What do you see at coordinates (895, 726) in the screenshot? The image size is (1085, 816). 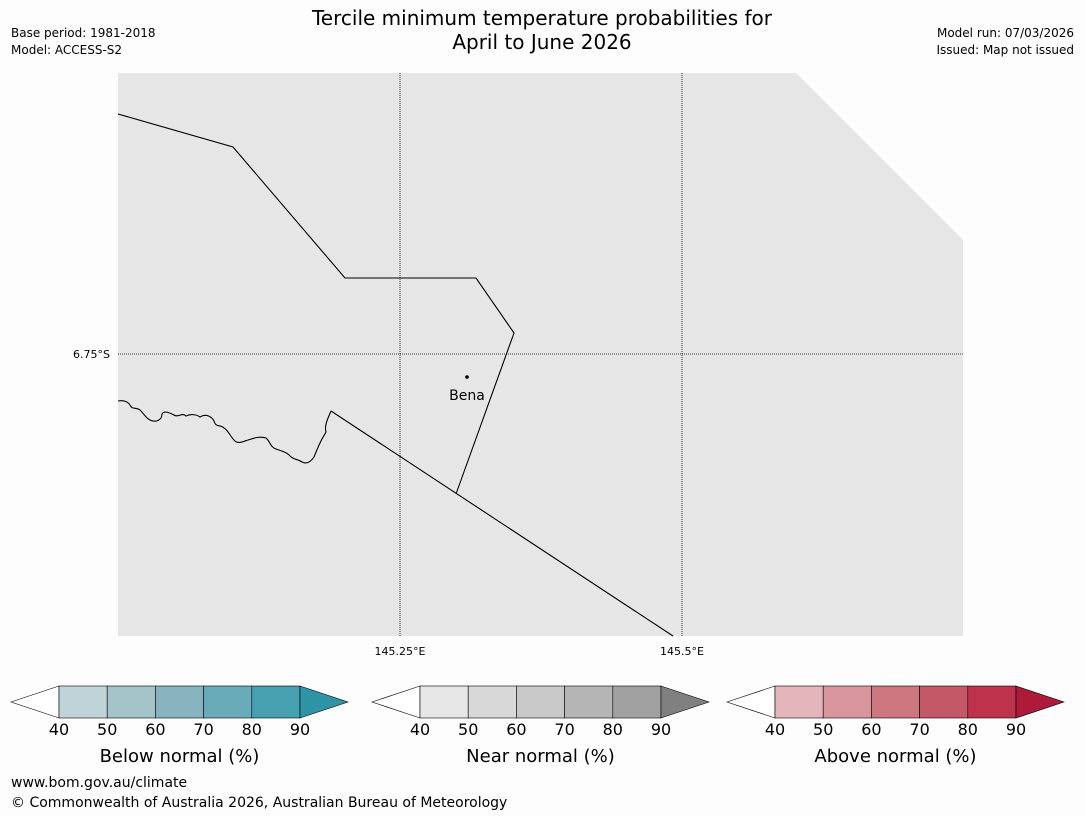 I see `colorbar: 40 50 60 70 80 90 Above normal (%)` at bounding box center [895, 726].